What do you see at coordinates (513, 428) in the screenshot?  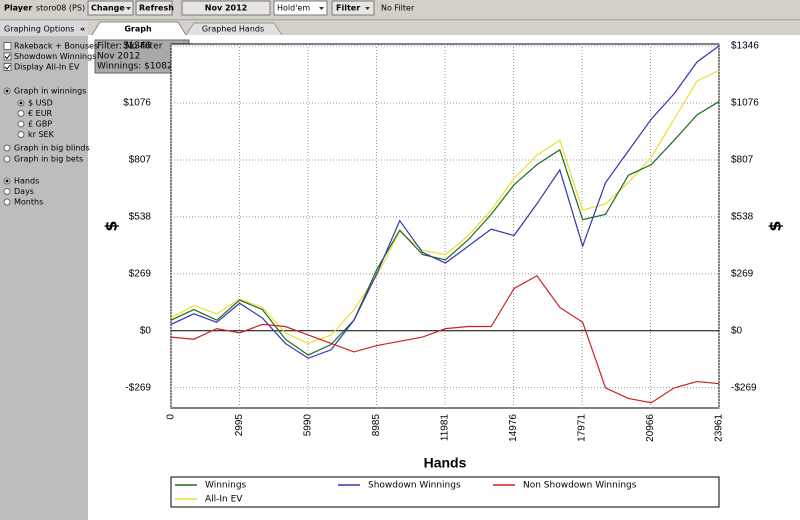 I see `x-tick-label: 14976` at bounding box center [513, 428].